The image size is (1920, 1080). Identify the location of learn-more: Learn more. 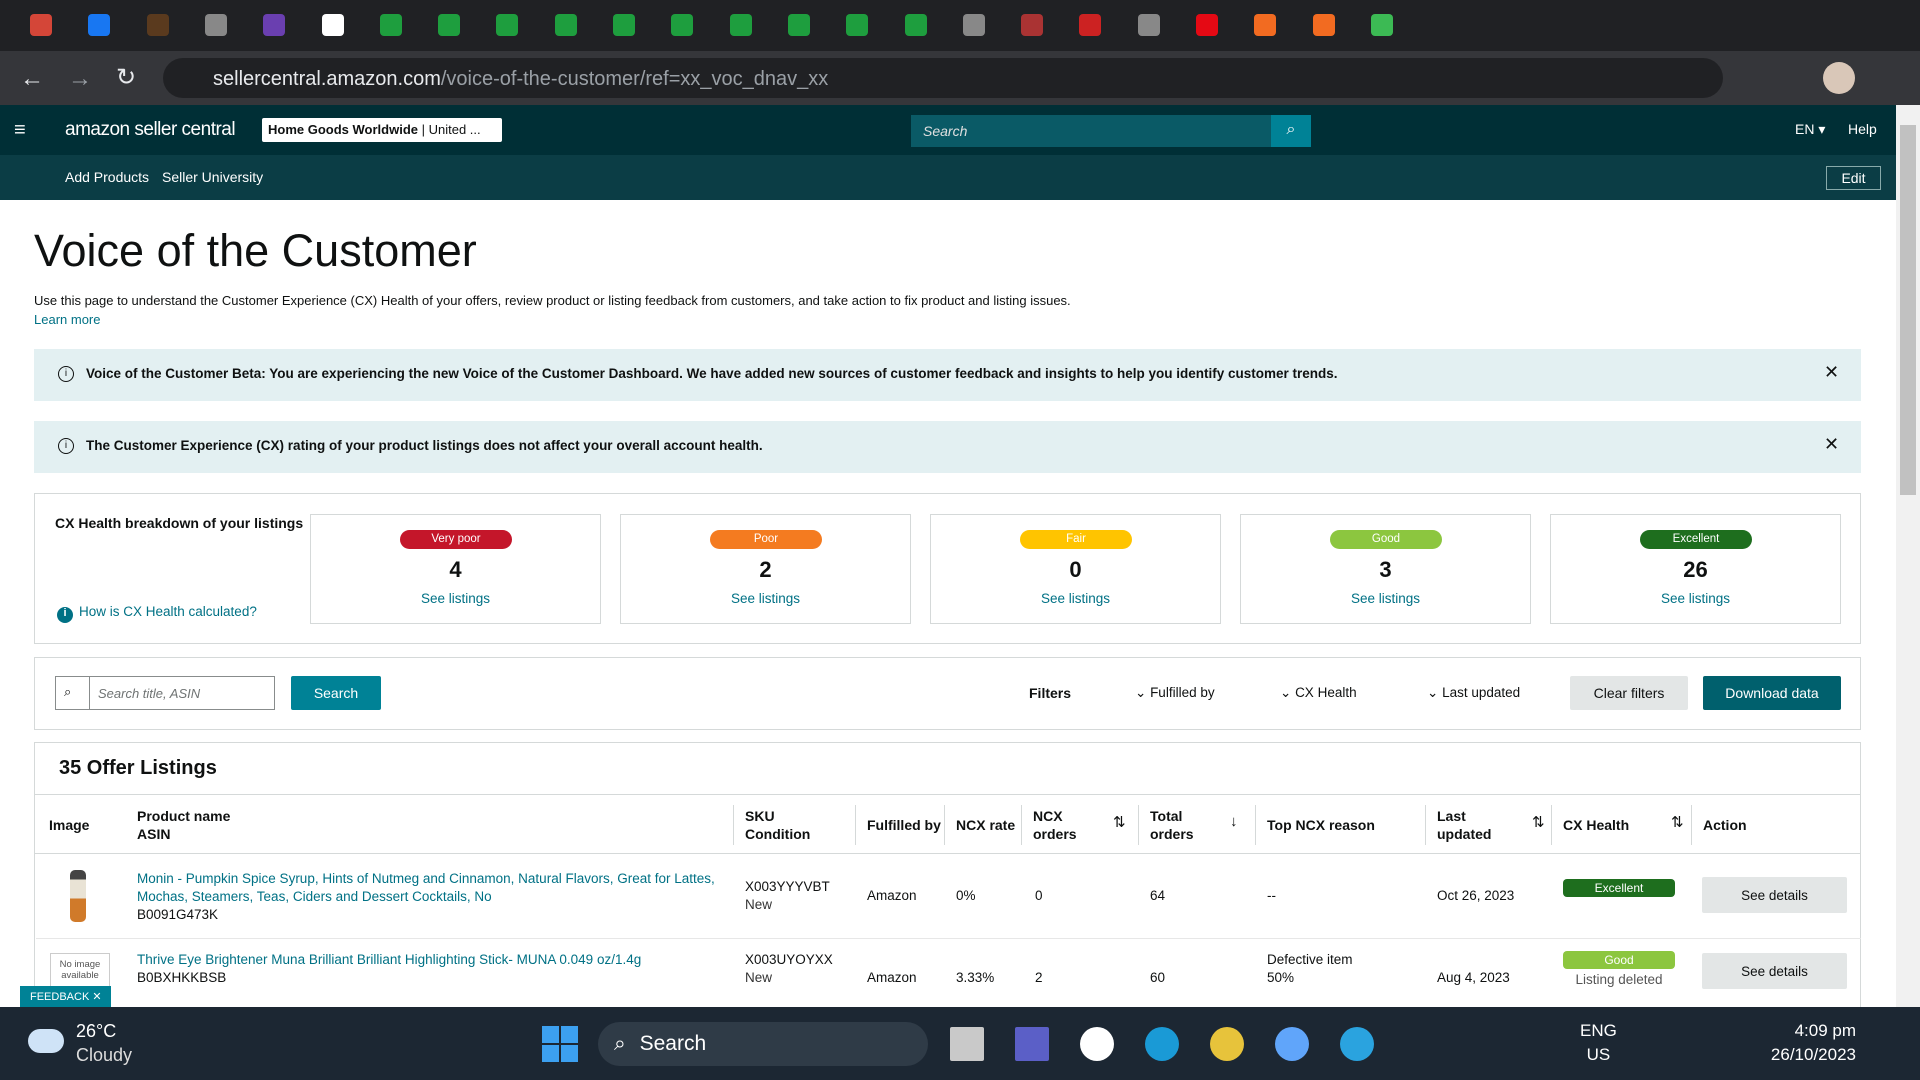
(67, 319).